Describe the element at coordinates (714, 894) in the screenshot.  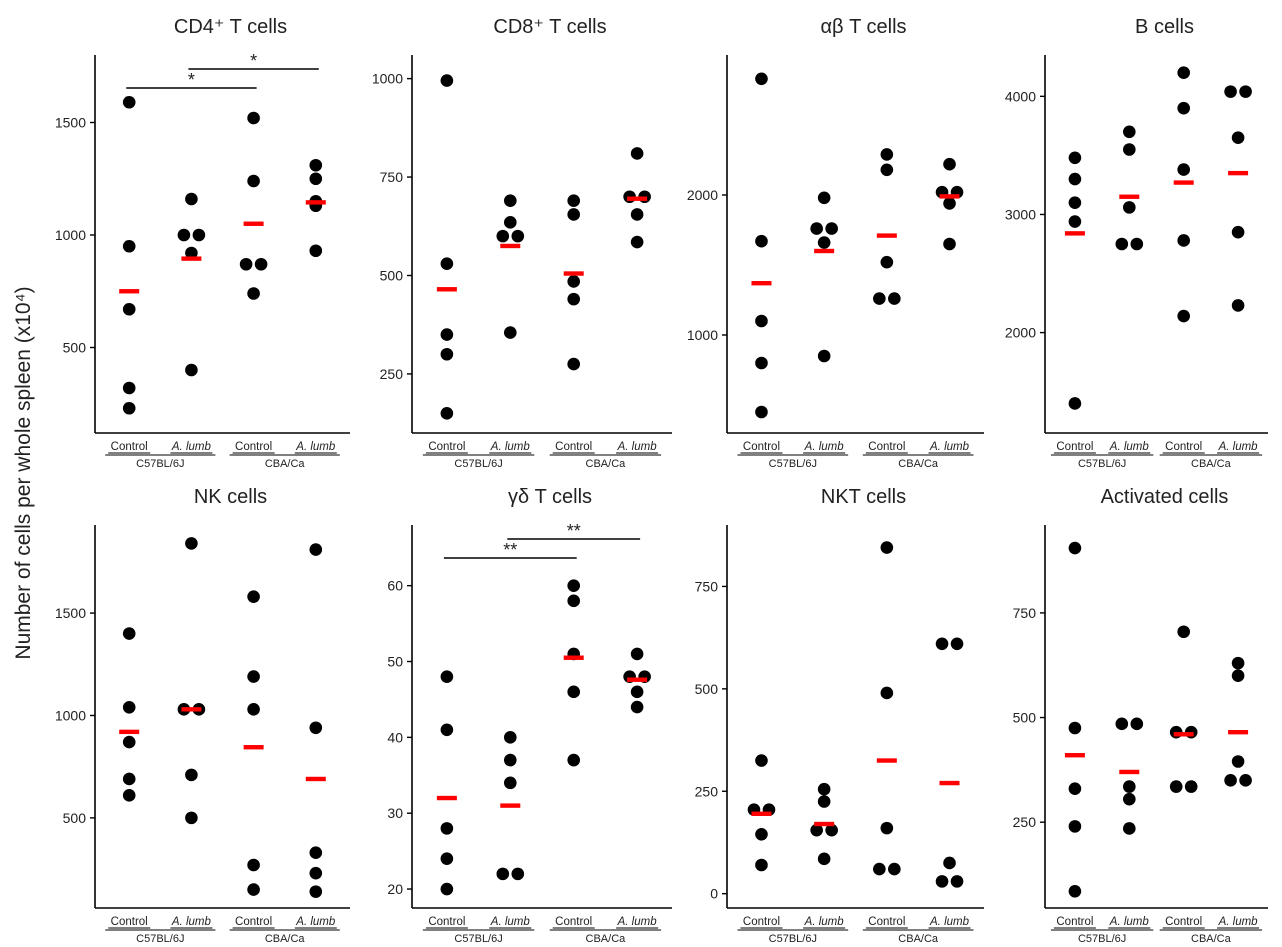
I see `panel-7-y-tick-label-0: 0` at that location.